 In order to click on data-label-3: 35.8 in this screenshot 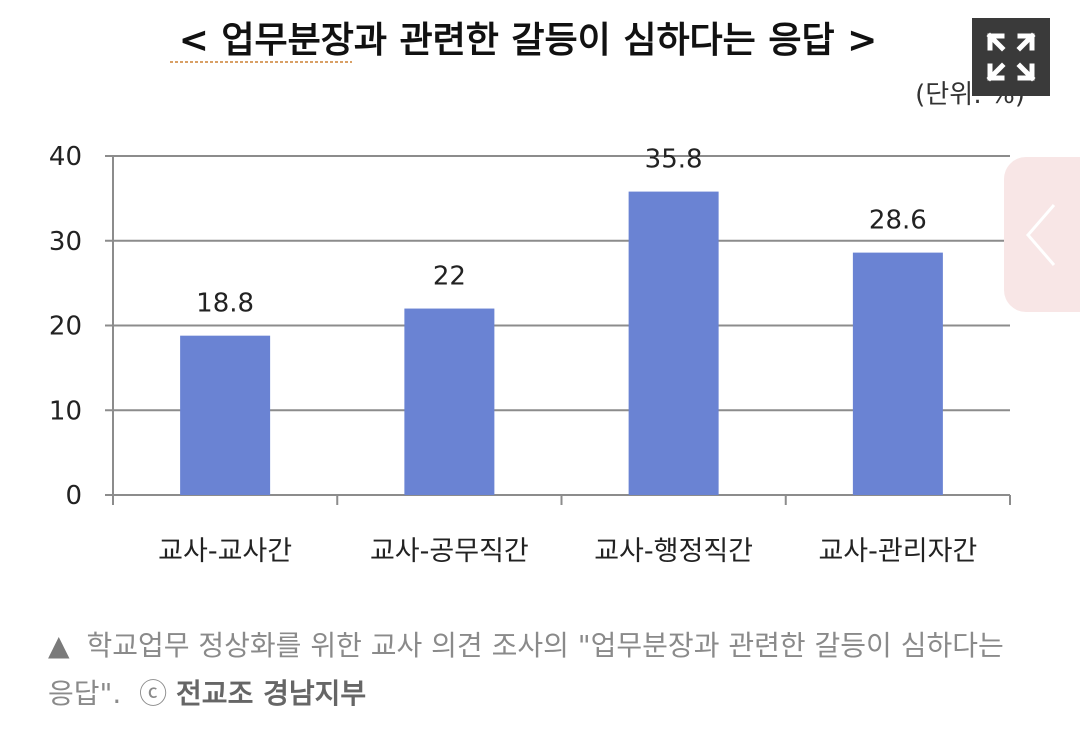, I will do `click(674, 160)`.